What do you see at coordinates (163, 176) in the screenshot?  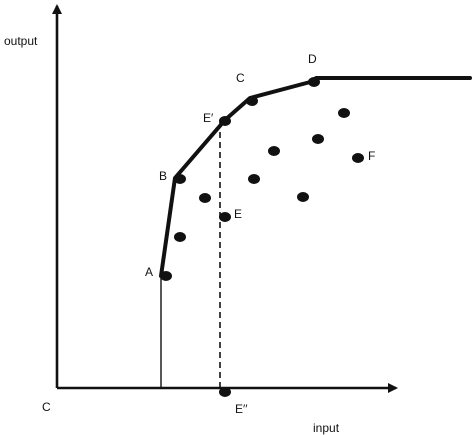 I see `label-b: B` at bounding box center [163, 176].